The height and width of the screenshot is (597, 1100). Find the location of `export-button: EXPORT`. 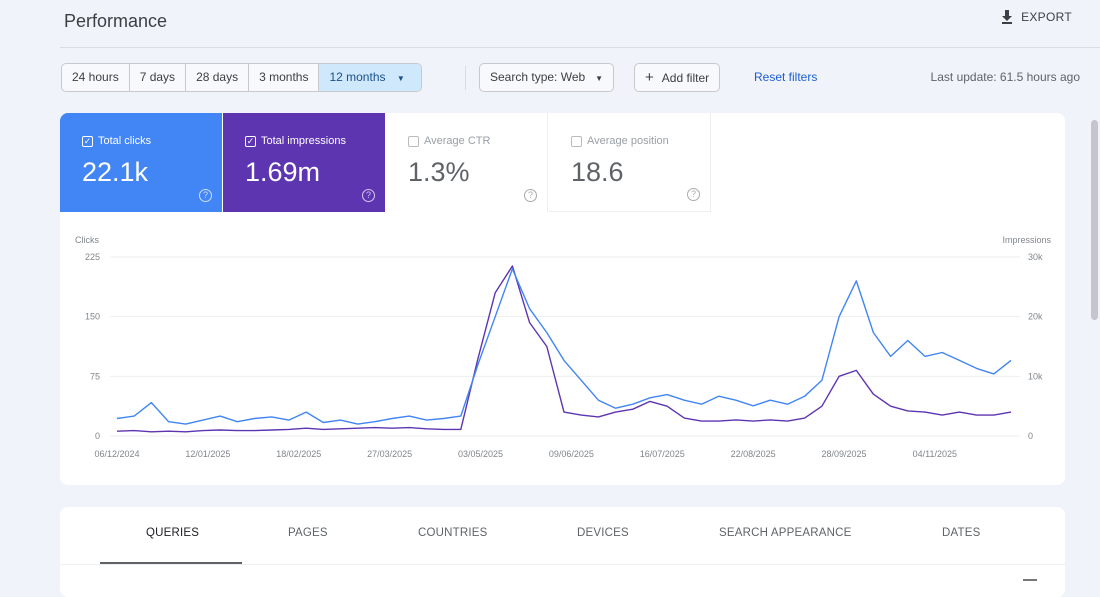

export-button: EXPORT is located at coordinates (1036, 17).